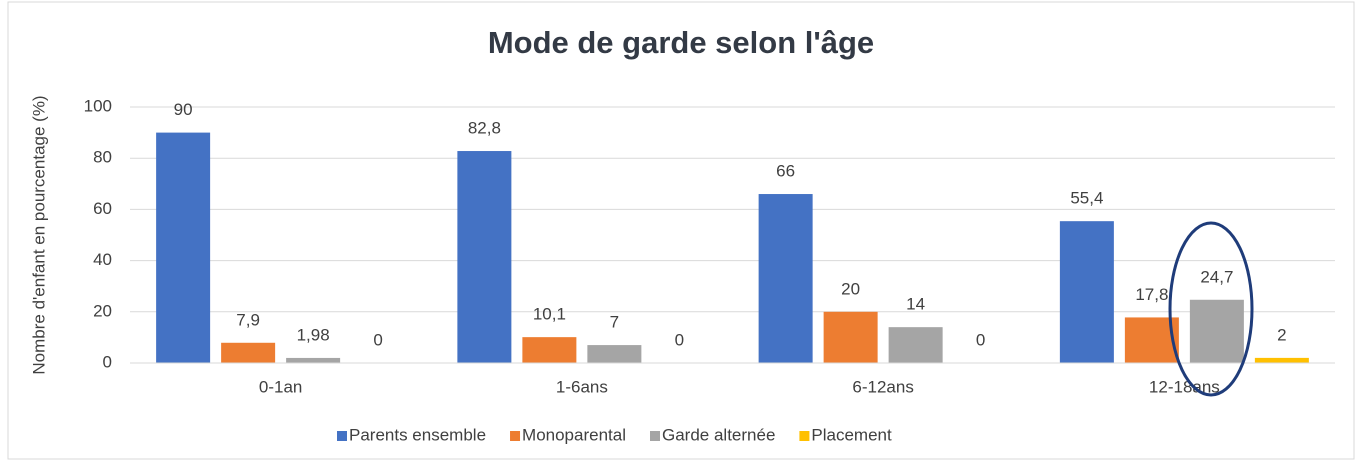 The image size is (1362, 463). I want to click on value-label: 90, so click(183, 109).